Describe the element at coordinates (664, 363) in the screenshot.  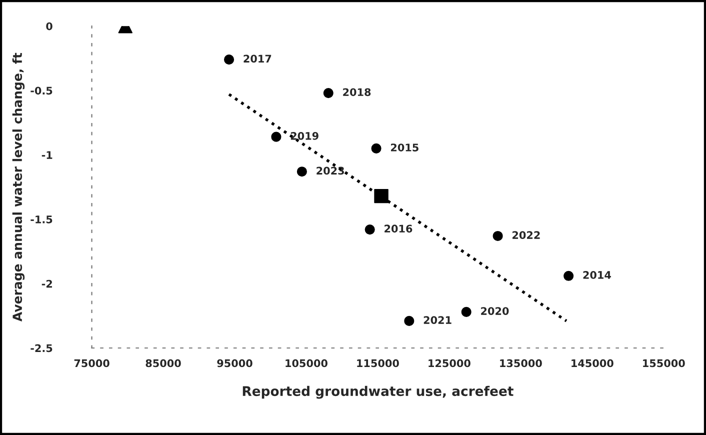
I see `x-tick-label: 155000` at that location.